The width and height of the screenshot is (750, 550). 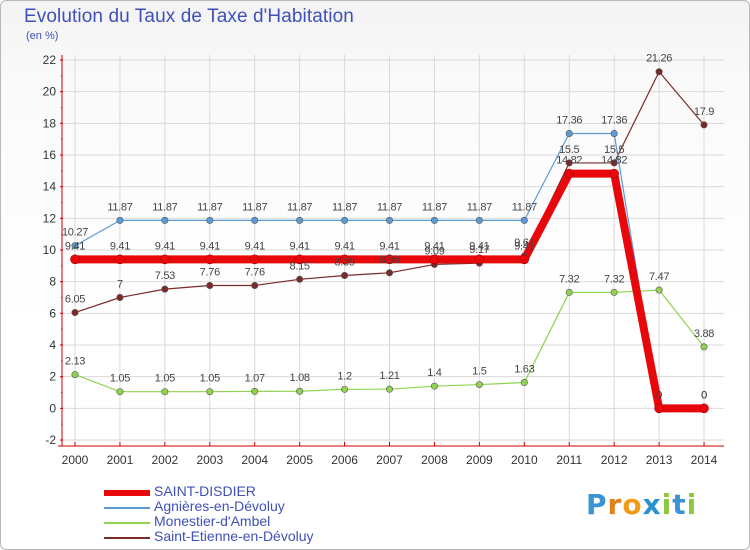 I want to click on series-0-label-11: 14.82, so click(x=569, y=161).